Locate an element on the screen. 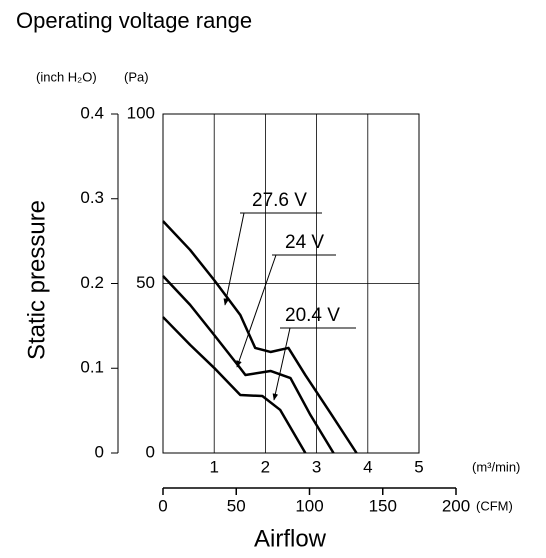 The height and width of the screenshot is (558, 546). series-label: 27.6 V is located at coordinates (279, 200).